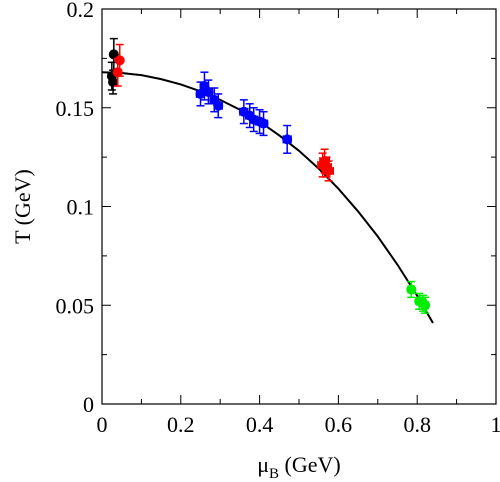 This screenshot has width=500, height=482. Describe the element at coordinates (88, 404) in the screenshot. I see `y-tick-label: 0` at that location.